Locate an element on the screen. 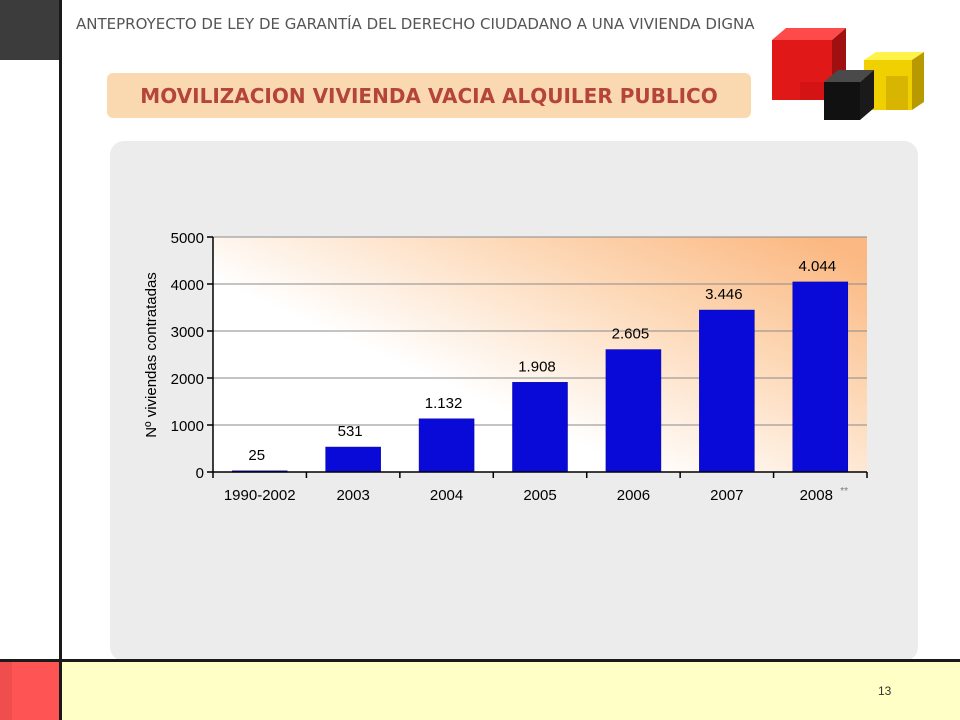 Image resolution: width=960 pixels, height=720 pixels. data-label: 1.132 is located at coordinates (444, 403).